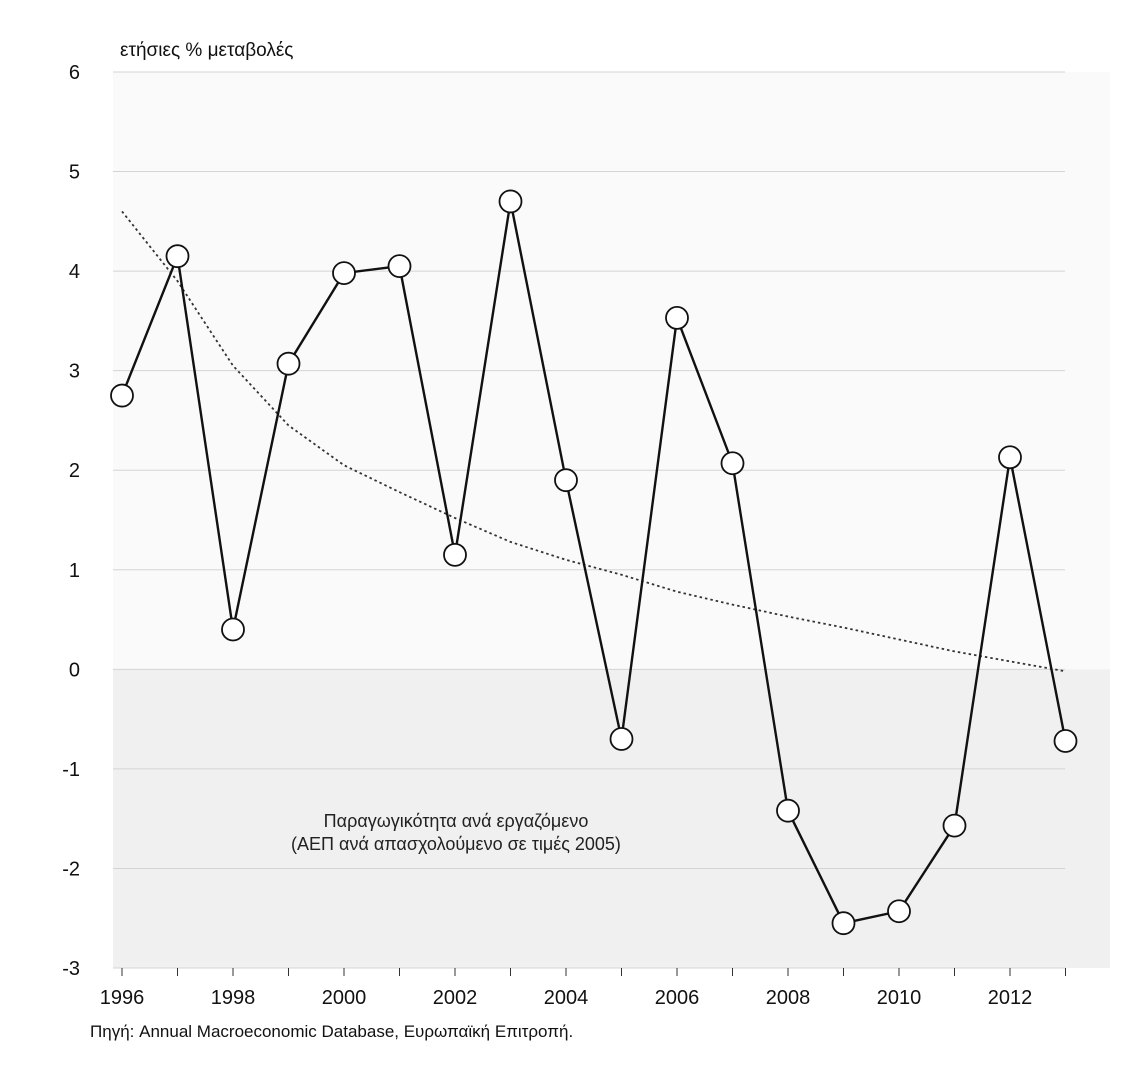  What do you see at coordinates (74, 372) in the screenshot?
I see `y-tick-label: 3` at bounding box center [74, 372].